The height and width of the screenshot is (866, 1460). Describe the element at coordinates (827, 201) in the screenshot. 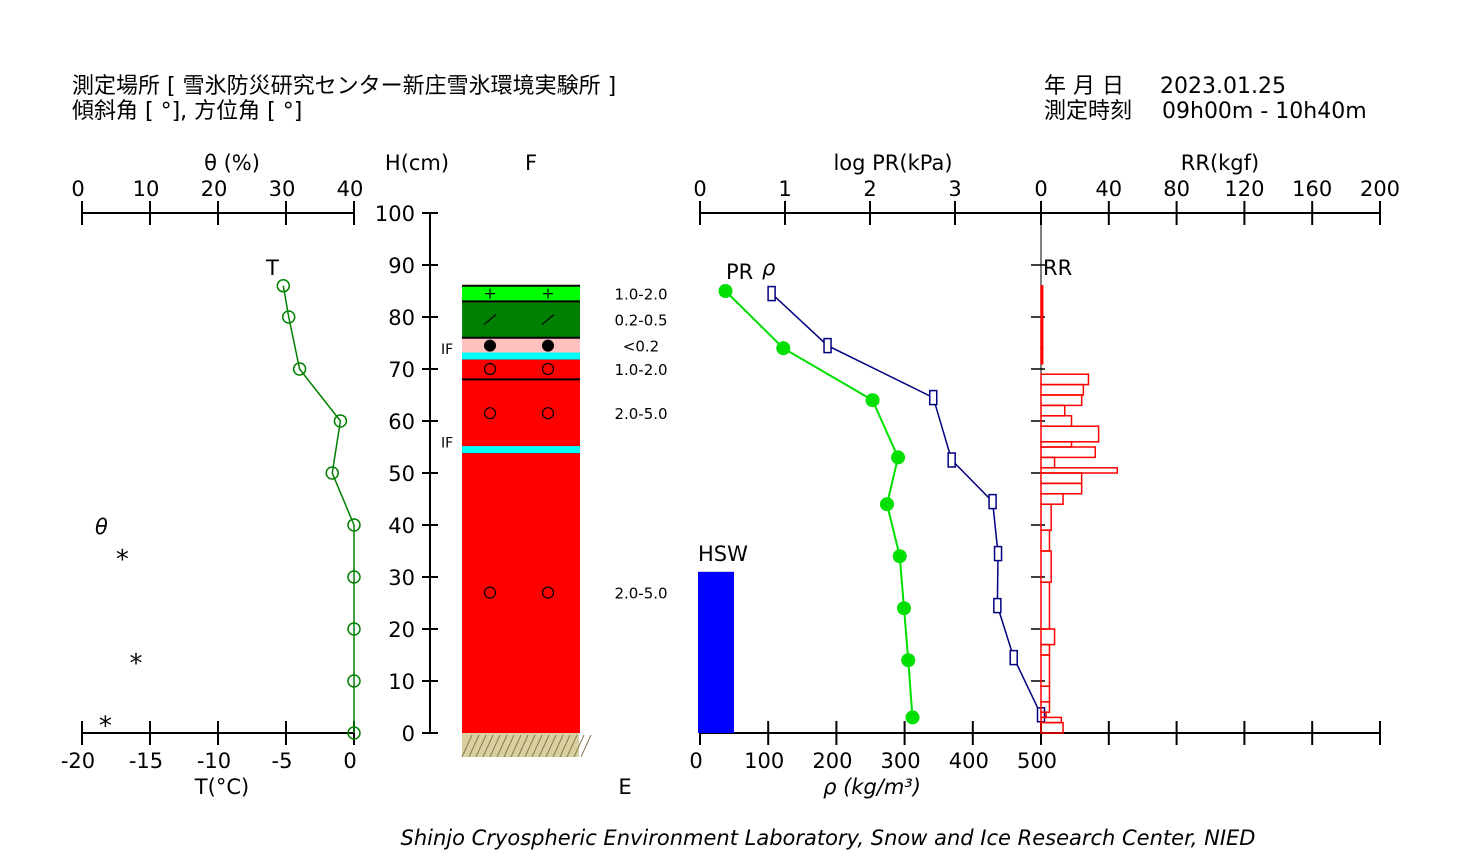

I see `pr-axis-ticks: 0 1 2 3` at that location.